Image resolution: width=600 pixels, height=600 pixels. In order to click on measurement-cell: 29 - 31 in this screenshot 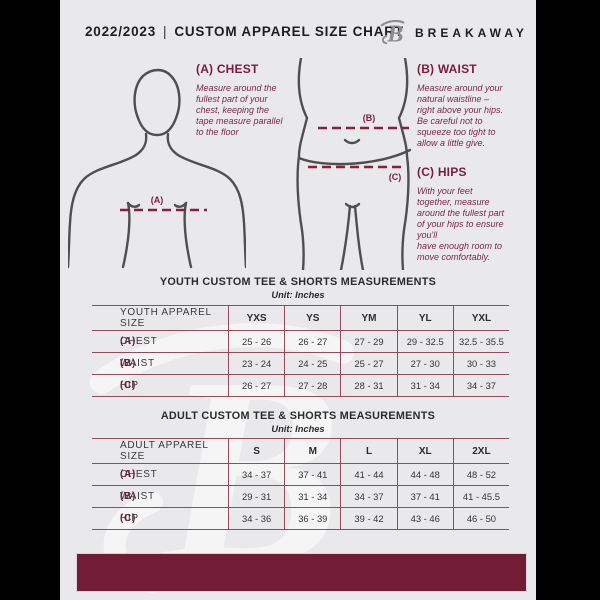, I will do `click(256, 496)`.